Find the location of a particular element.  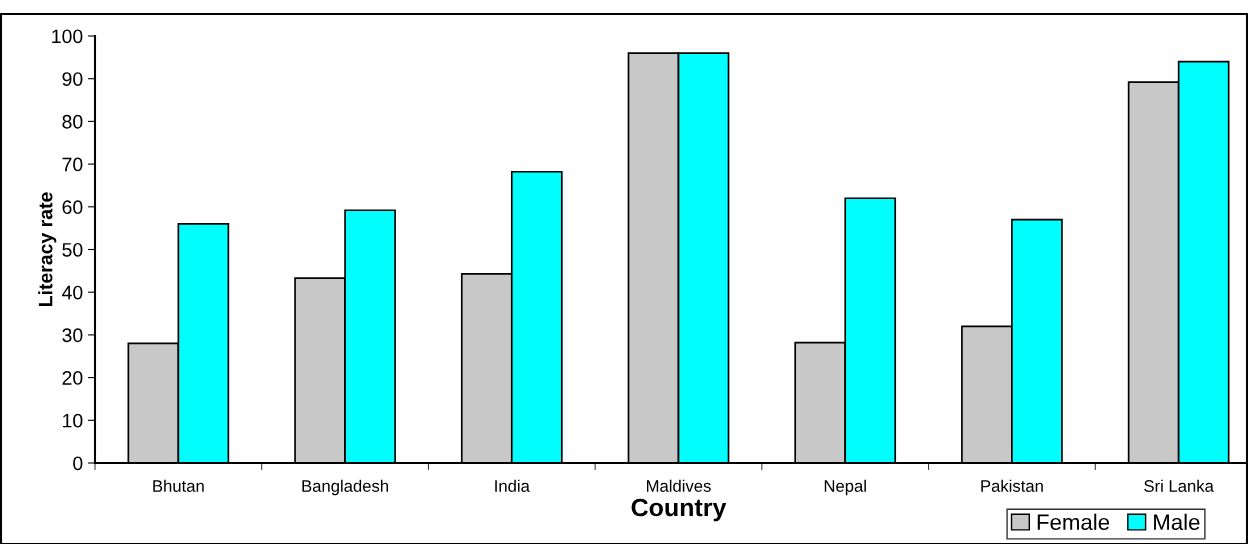

x-tick-label: India is located at coordinates (512, 485).